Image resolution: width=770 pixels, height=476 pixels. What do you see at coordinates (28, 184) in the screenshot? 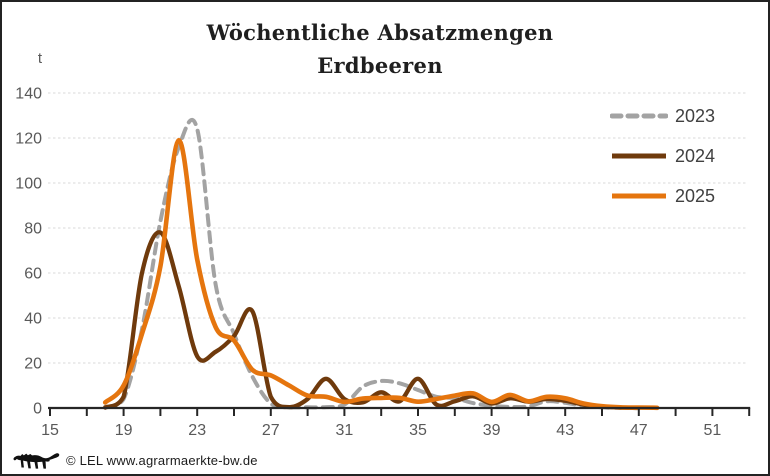
I see `svg-text: 100` at bounding box center [28, 184].